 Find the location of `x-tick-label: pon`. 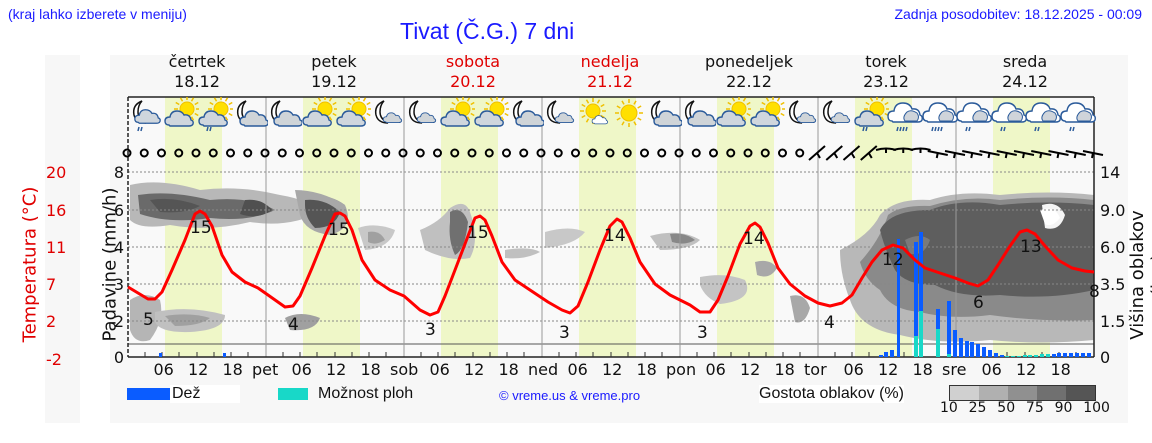

x-tick-label: pon is located at coordinates (681, 369).